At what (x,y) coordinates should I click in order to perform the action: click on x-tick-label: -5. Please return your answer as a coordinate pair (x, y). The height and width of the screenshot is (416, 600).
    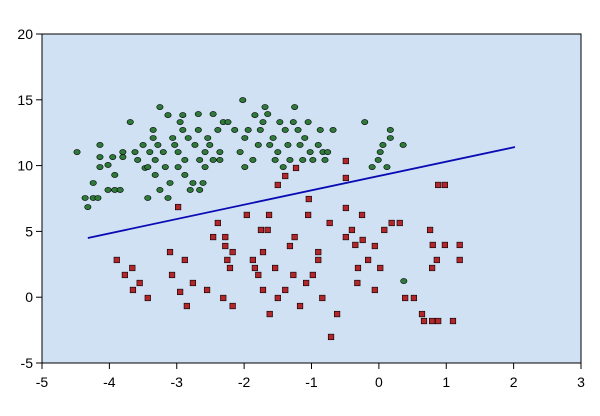
    Looking at the image, I should click on (42, 382).